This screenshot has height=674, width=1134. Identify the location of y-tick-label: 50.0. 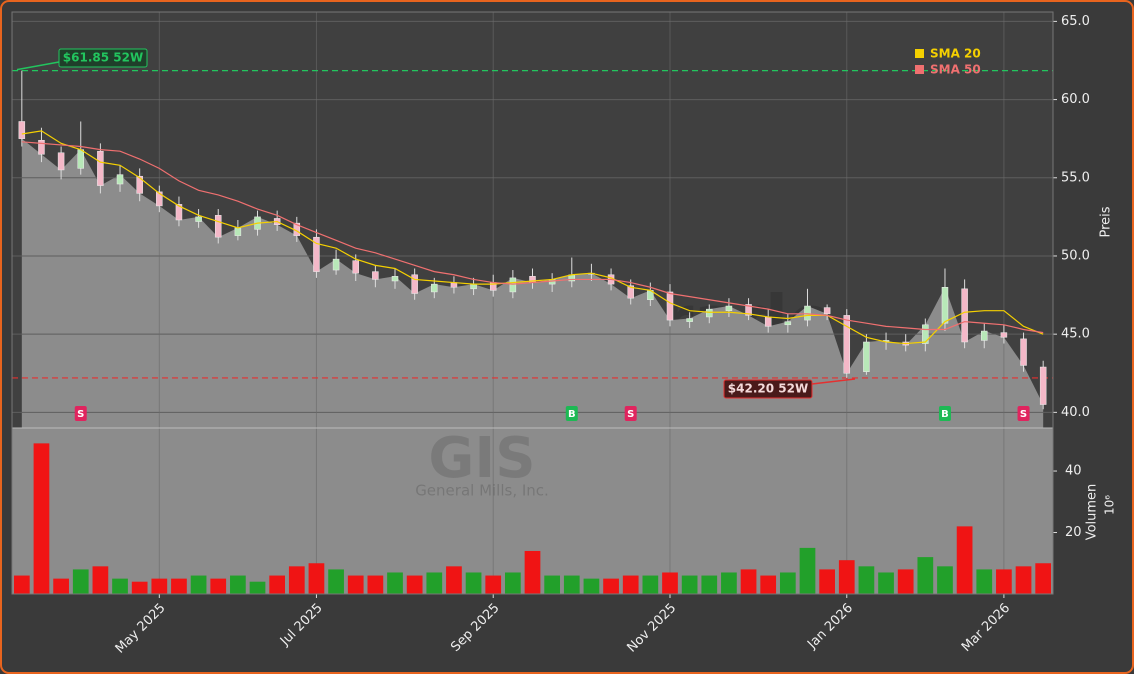
(1075, 255).